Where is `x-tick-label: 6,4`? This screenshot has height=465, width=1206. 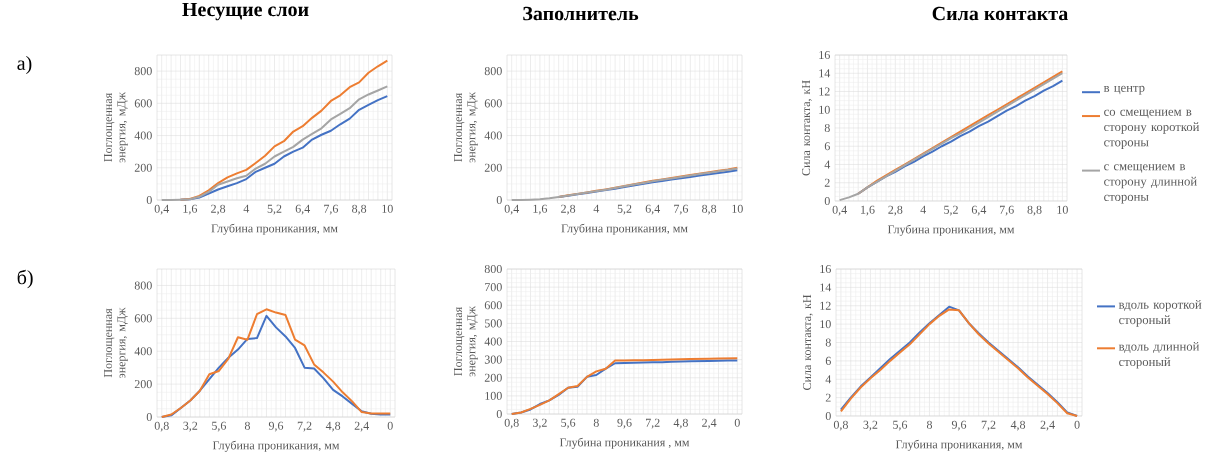
x-tick-label: 6,4 is located at coordinates (303, 209).